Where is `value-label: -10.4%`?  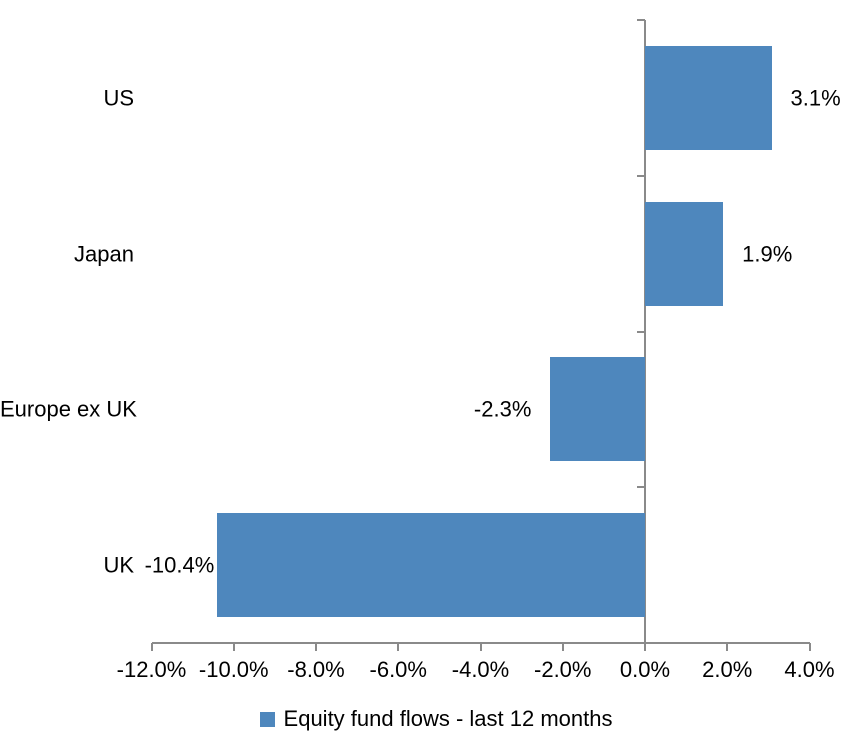
value-label: -10.4% is located at coordinates (179, 565).